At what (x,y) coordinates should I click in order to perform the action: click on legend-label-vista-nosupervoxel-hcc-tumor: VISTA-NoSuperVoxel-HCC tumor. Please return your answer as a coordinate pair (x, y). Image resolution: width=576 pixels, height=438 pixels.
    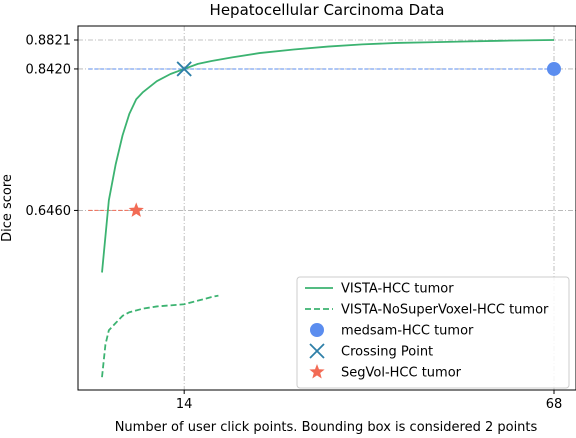
    Looking at the image, I should click on (445, 310).